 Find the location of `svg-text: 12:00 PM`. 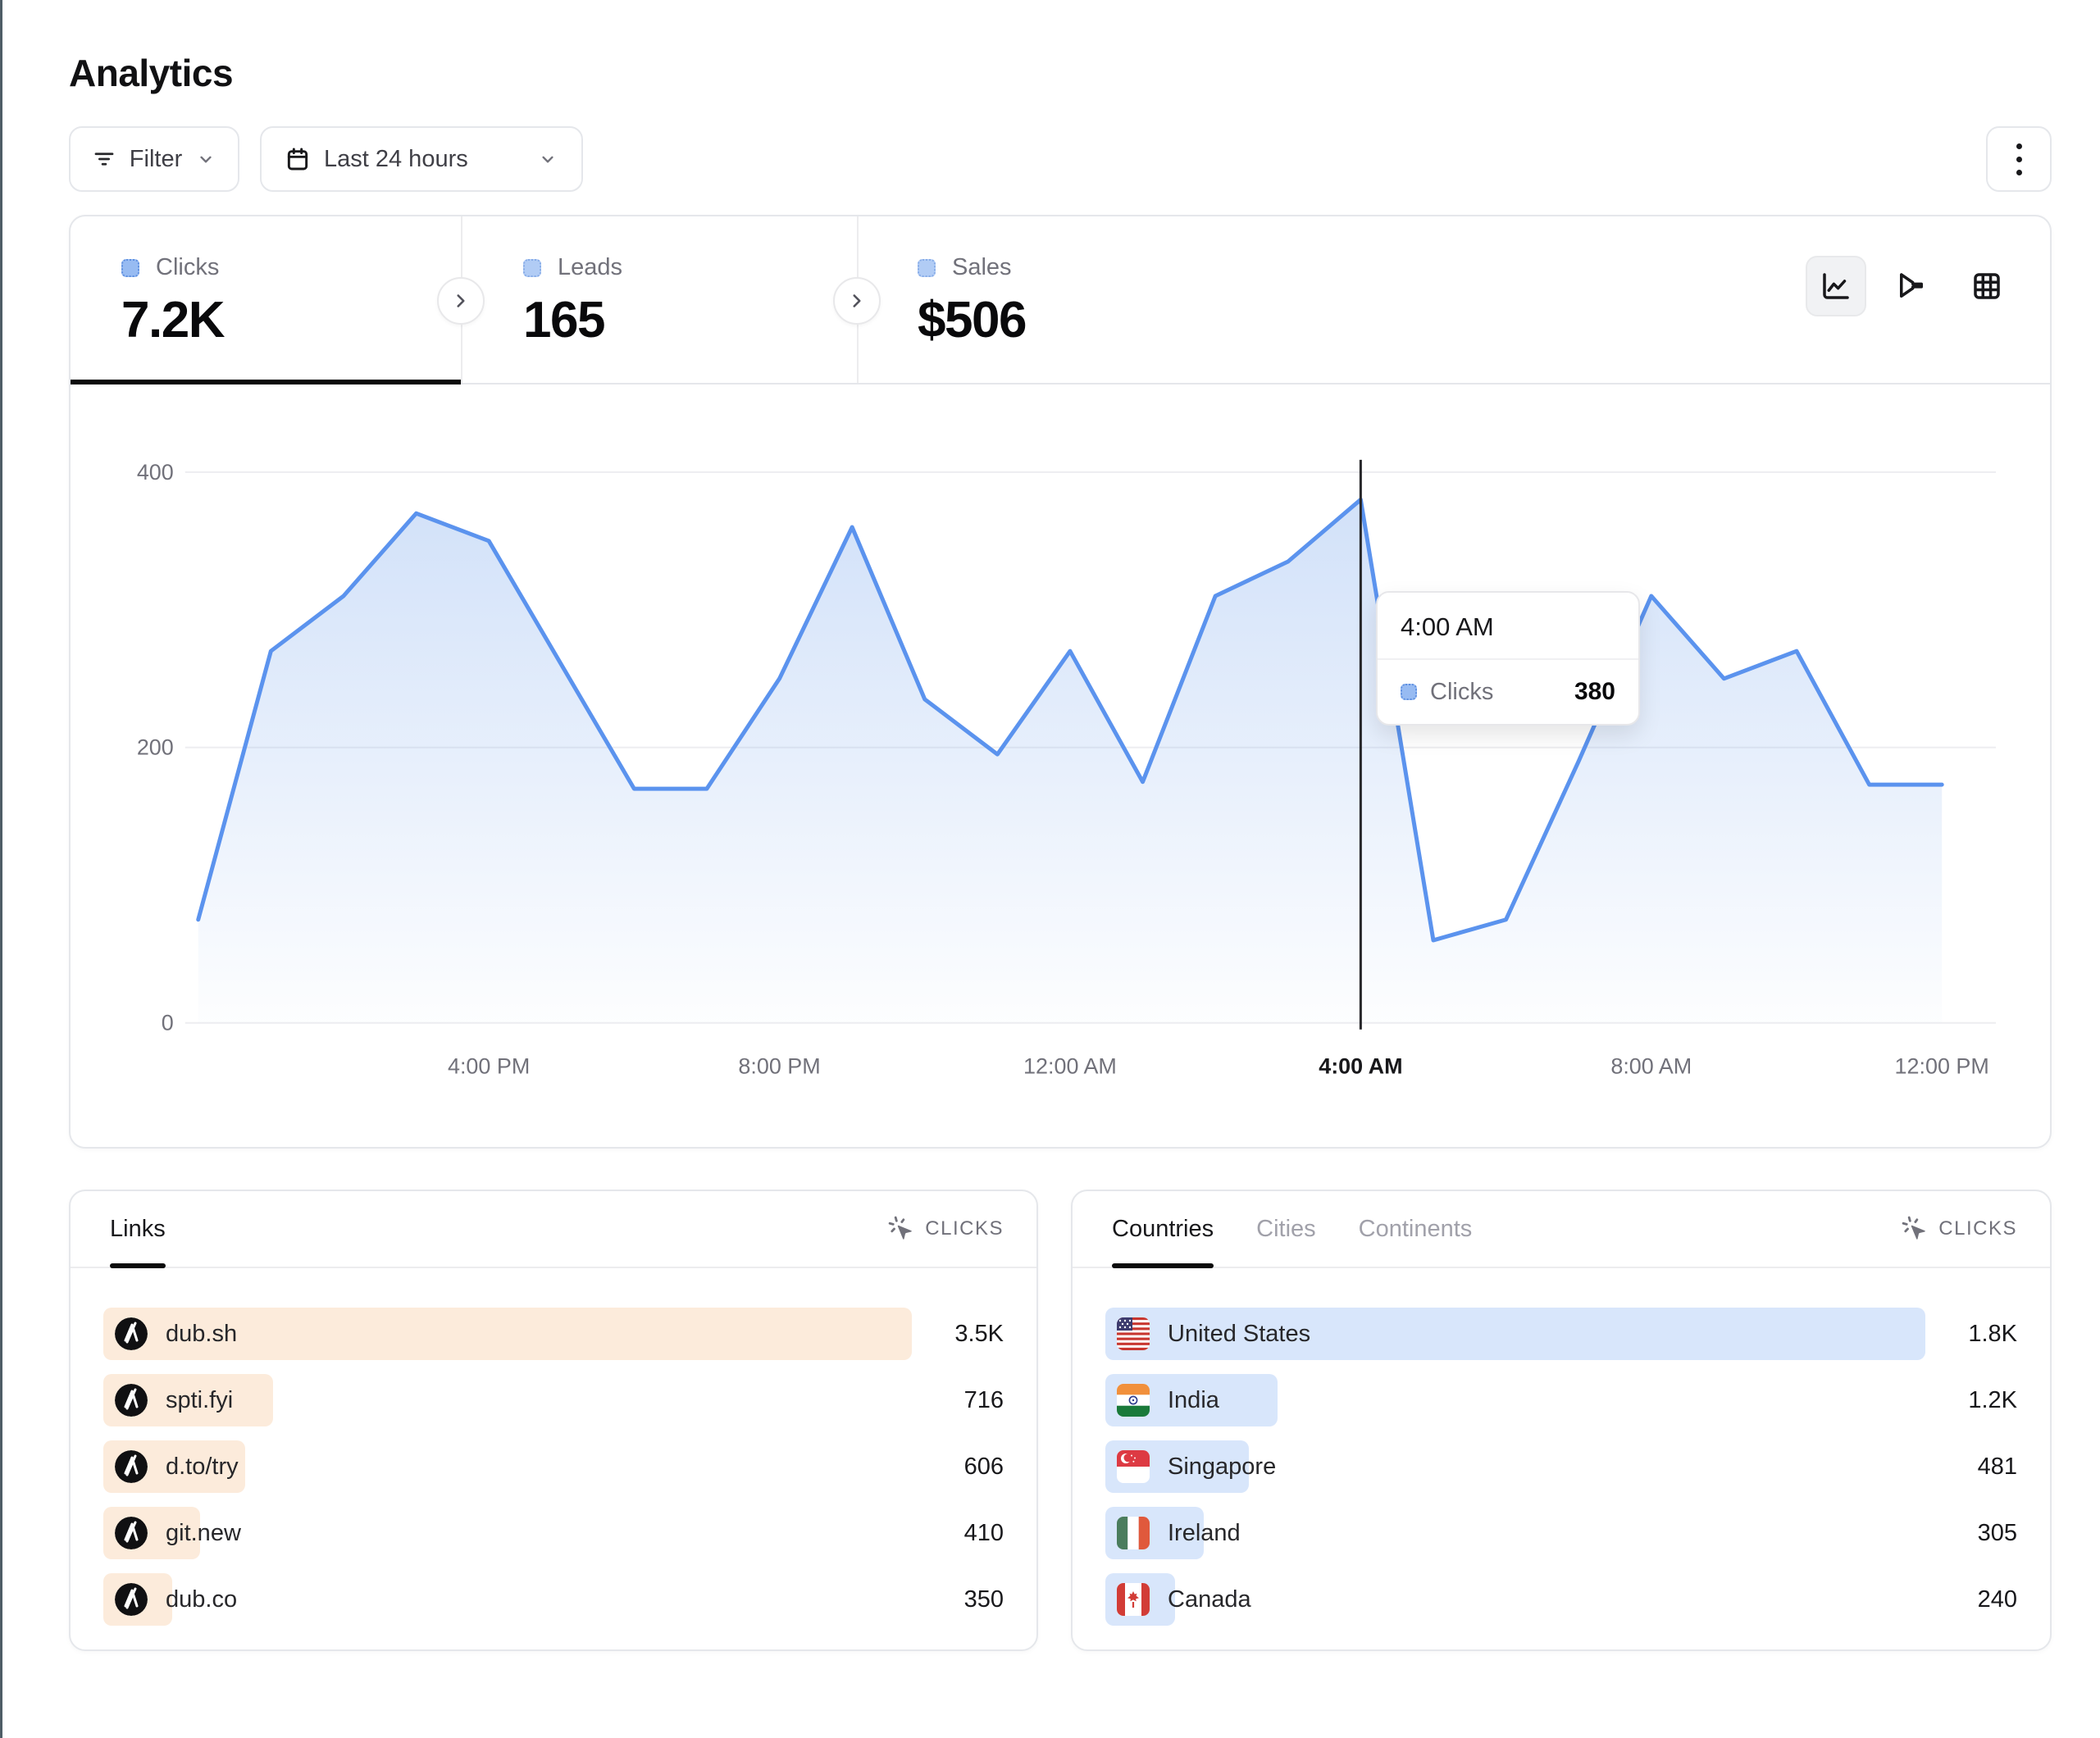

svg-text: 12:00 PM is located at coordinates (1942, 1066).